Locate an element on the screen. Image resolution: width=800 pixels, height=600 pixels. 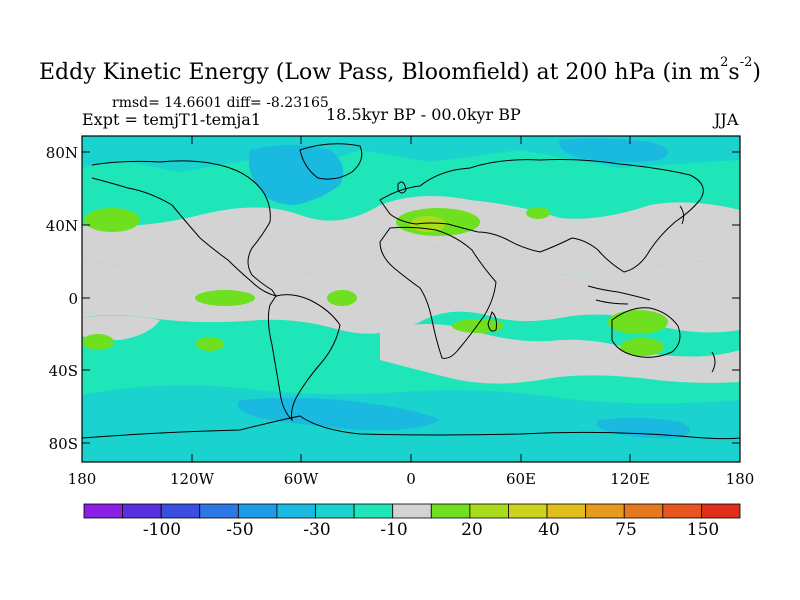
lat-label-40s: 40S is located at coordinates (63, 371).